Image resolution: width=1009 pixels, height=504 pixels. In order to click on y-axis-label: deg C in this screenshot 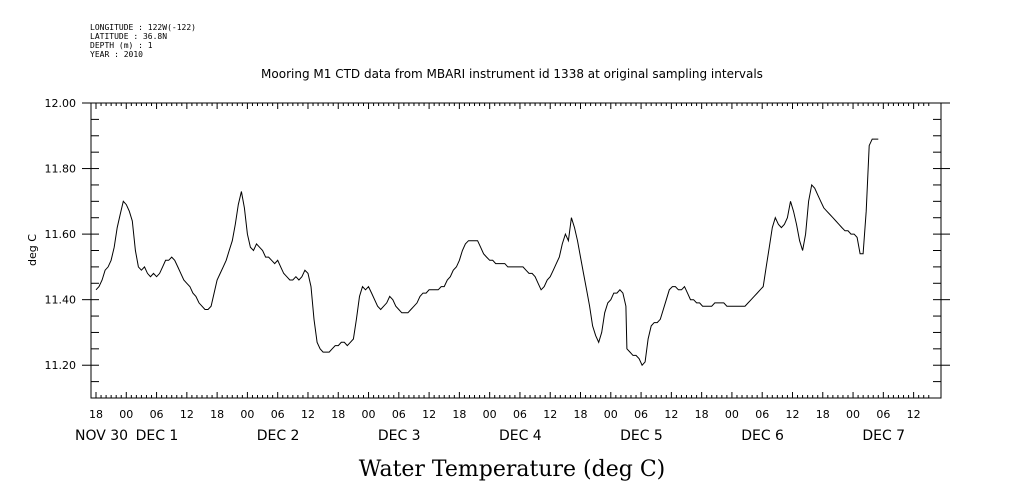, I will do `click(32, 250)`.